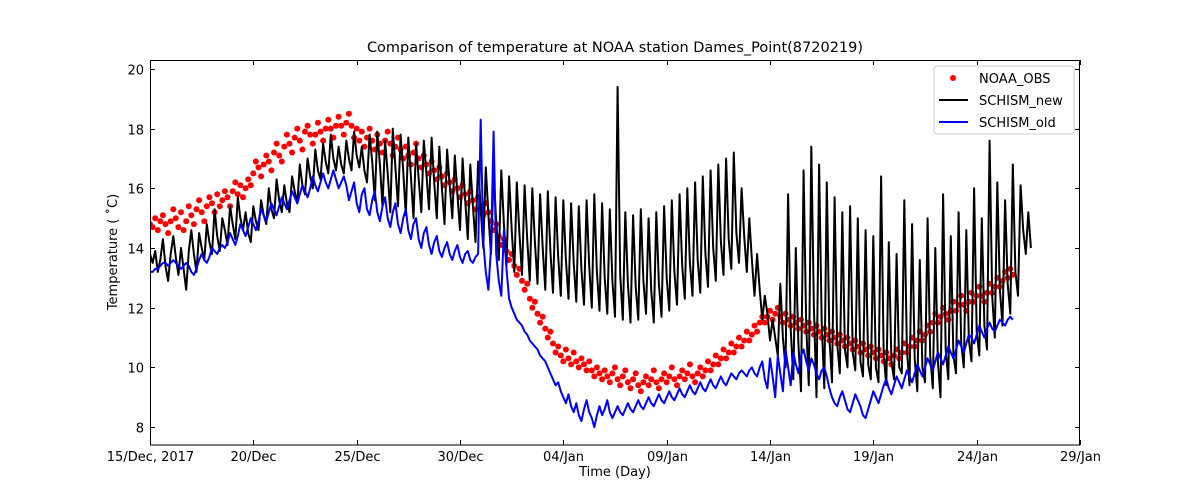  What do you see at coordinates (150, 457) in the screenshot?
I see `x-tick-label: 15/Dec, 2017` at bounding box center [150, 457].